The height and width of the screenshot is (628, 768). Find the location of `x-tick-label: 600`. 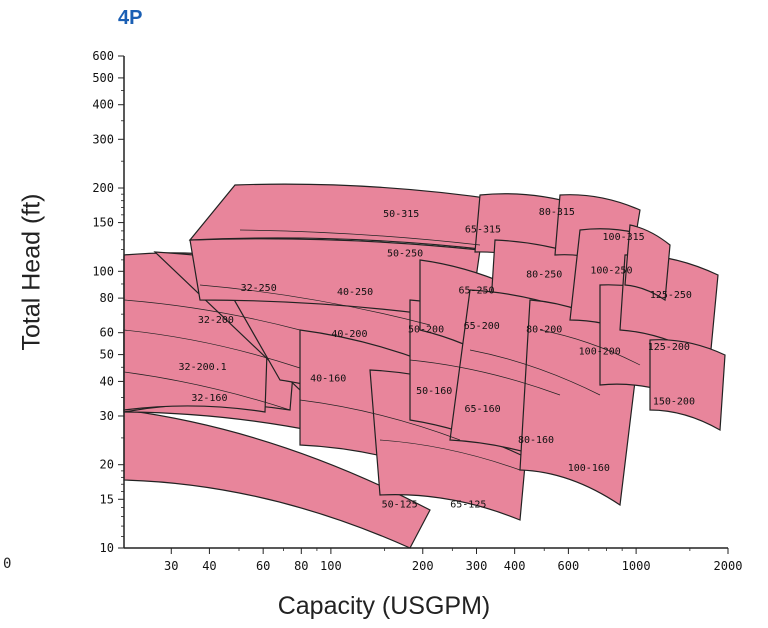

x-tick-label: 600 is located at coordinates (569, 566).